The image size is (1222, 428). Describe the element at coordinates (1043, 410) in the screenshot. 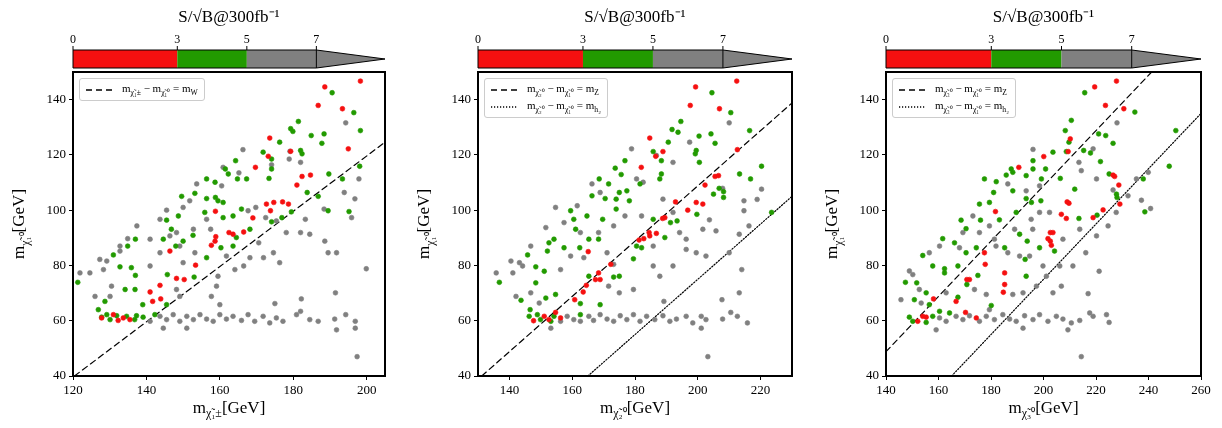

I see `x-axis-title: m$_{χ̃₃⁰}$[GeV]` at that location.